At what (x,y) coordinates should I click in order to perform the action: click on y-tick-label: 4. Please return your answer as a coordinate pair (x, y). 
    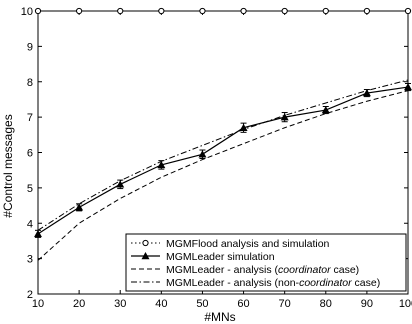
    Looking at the image, I should click on (30, 224).